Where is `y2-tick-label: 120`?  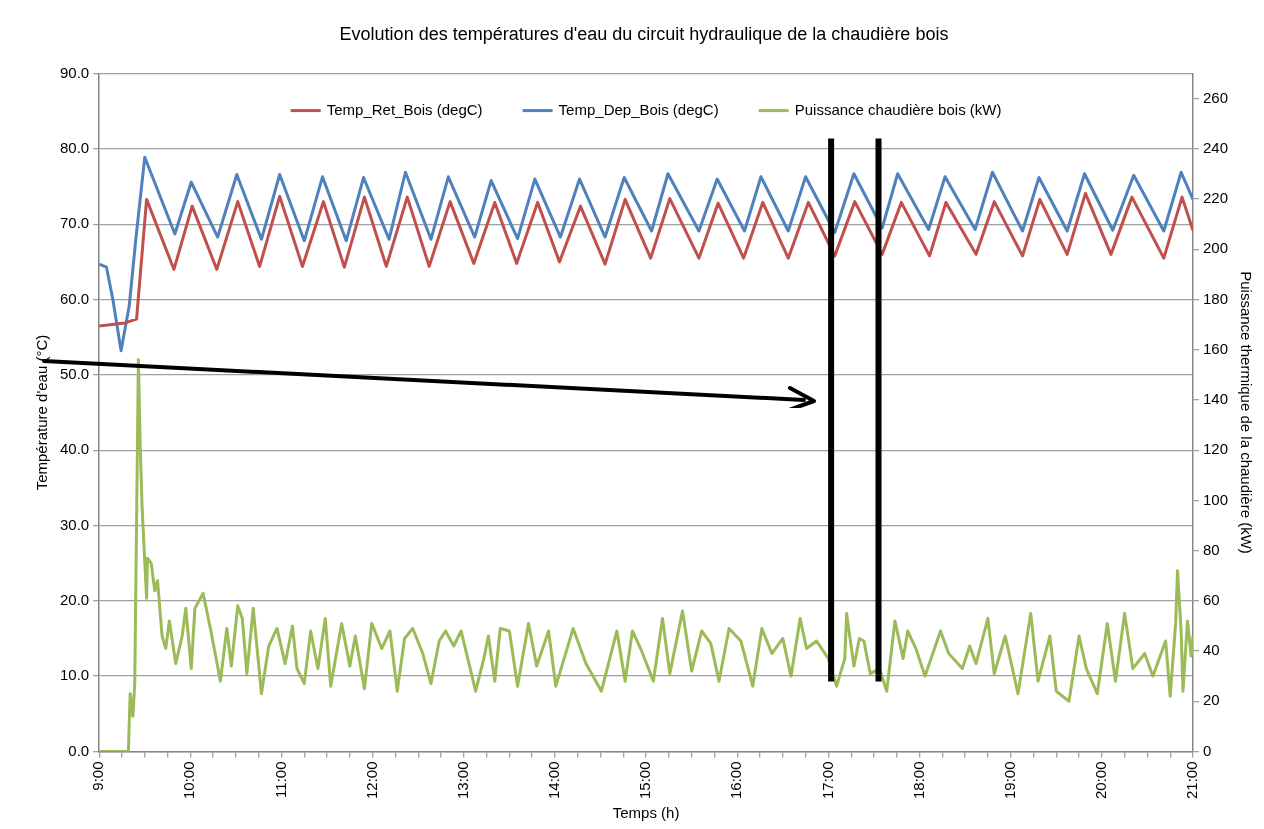
y2-tick-label: 120 is located at coordinates (1215, 449).